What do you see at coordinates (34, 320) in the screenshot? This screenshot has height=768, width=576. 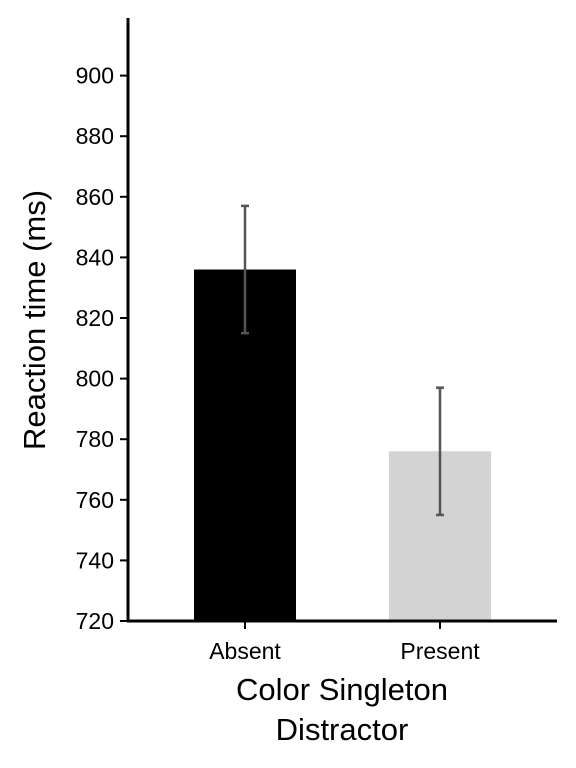 I see `y-axis-title: Reaction time (ms)` at bounding box center [34, 320].